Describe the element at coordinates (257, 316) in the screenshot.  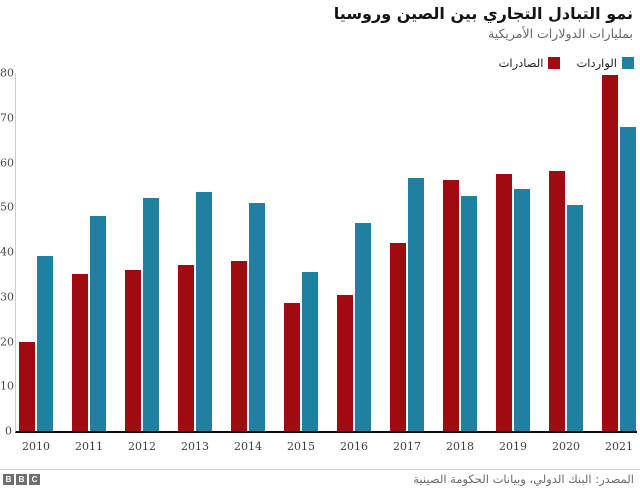
I see `bar-imports-2014` at that location.